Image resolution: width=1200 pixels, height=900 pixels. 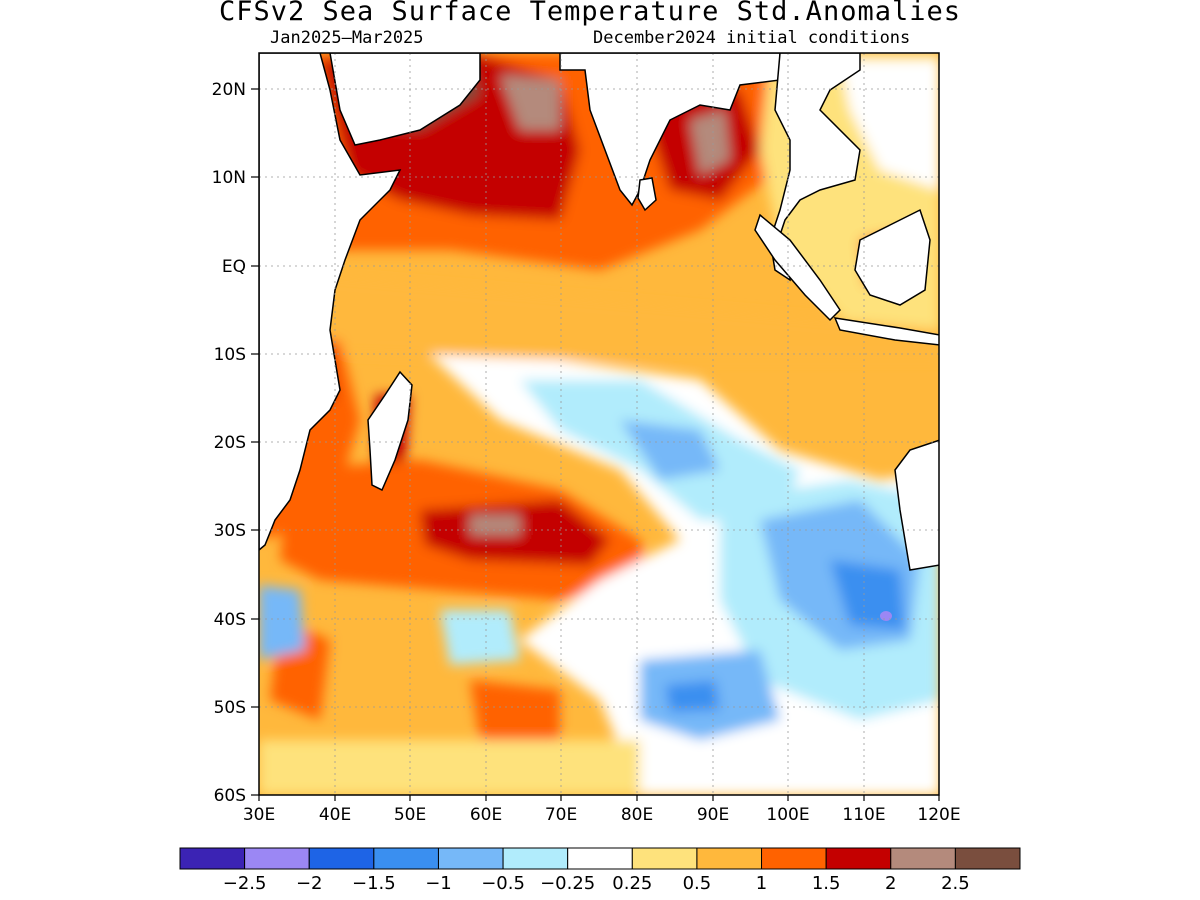 What do you see at coordinates (230, 531) in the screenshot?
I see `y-tick-30s: 30S` at bounding box center [230, 531].